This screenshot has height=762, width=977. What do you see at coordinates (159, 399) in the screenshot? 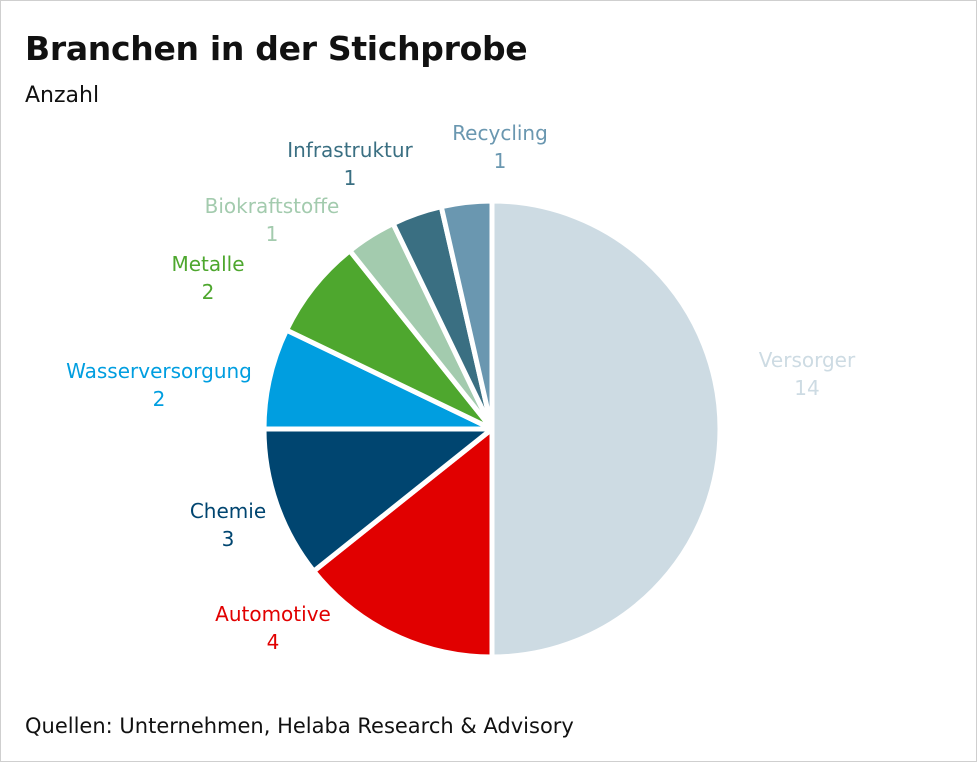
I see `slice-value-wasserversorgung: 2` at bounding box center [159, 399].